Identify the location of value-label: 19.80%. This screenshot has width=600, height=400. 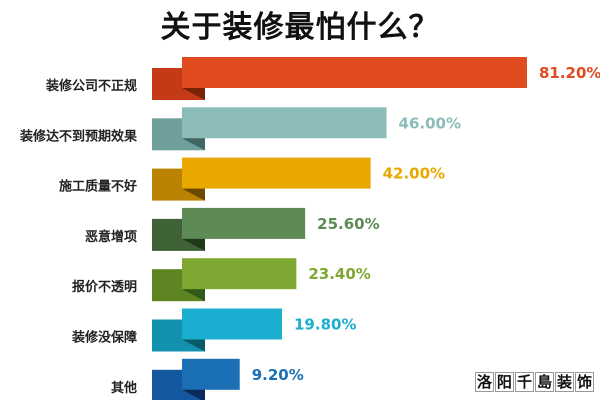
(325, 325).